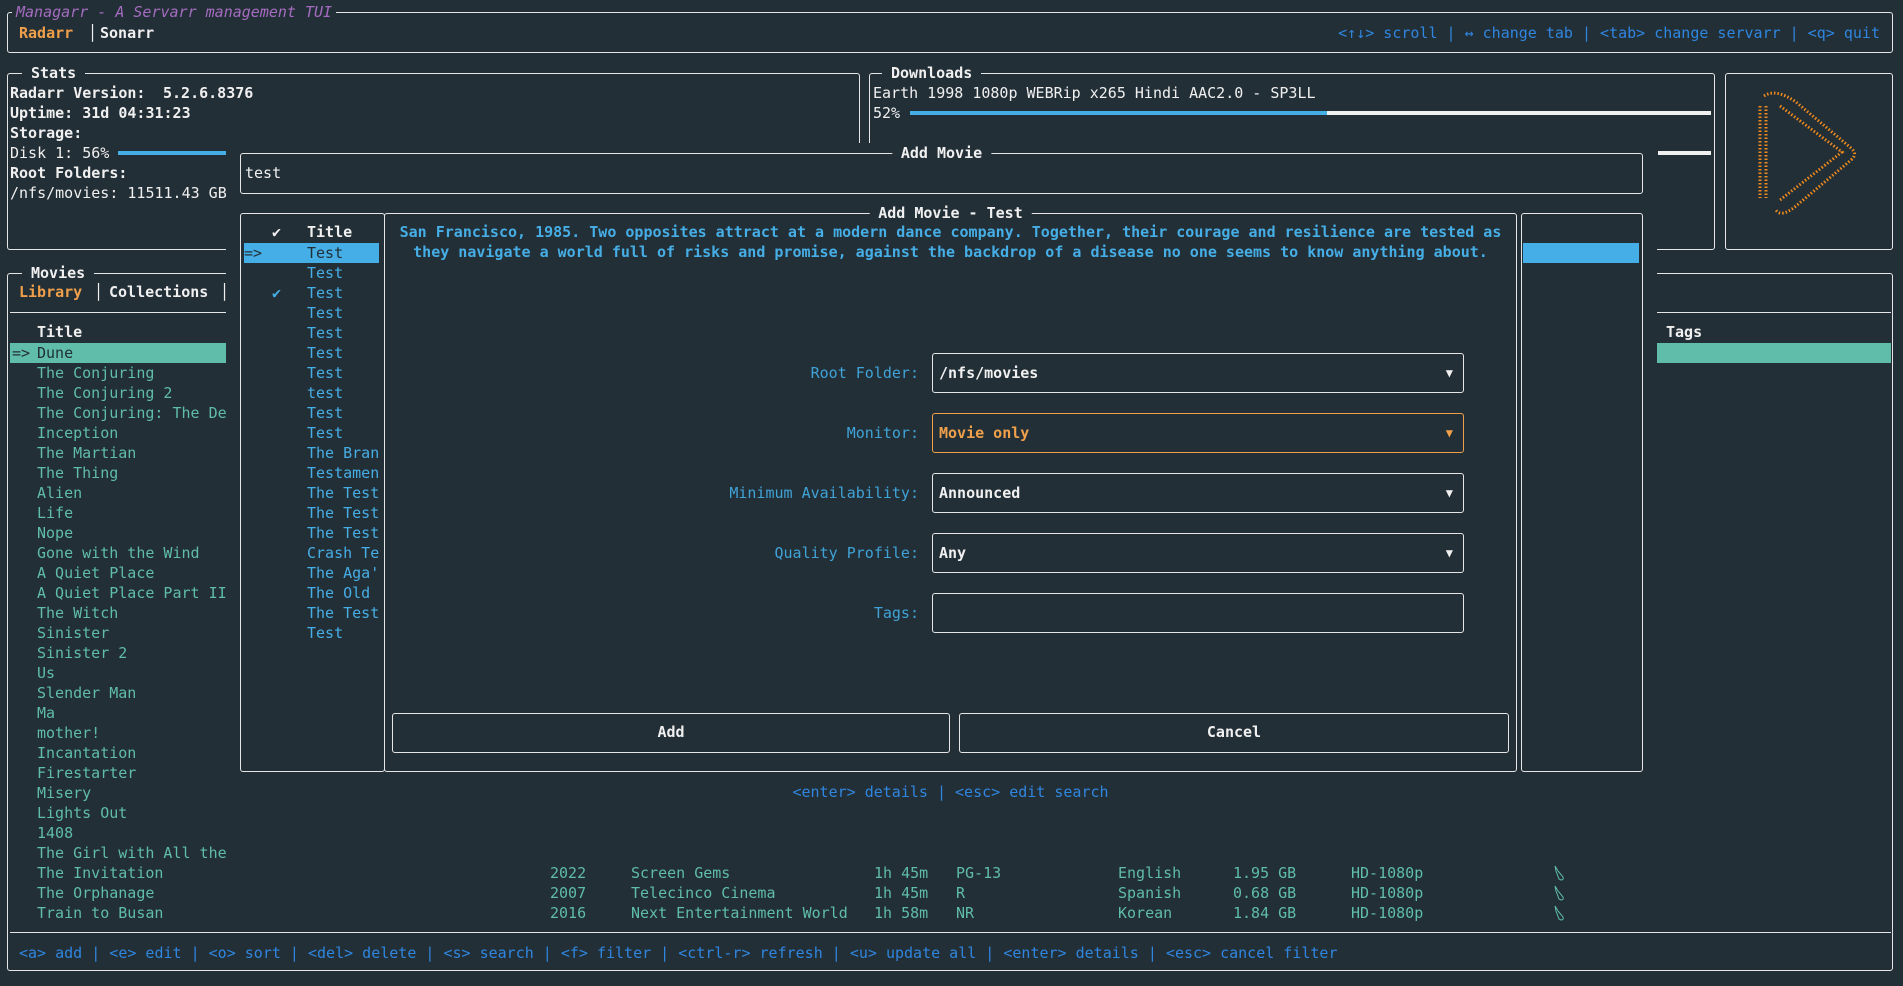  What do you see at coordinates (325, 393) in the screenshot?
I see `search-result-title: test` at bounding box center [325, 393].